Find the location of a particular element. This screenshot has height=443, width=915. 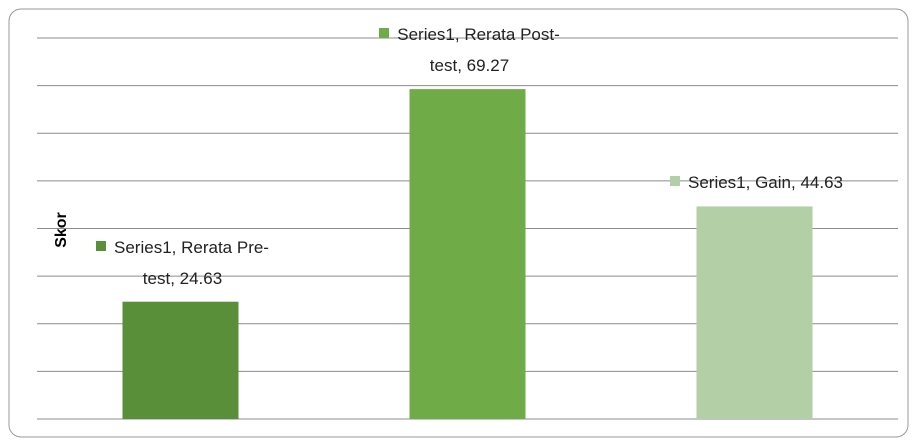

data-label: Series1, Rerata Pre-test, 24.63 is located at coordinates (183, 263).